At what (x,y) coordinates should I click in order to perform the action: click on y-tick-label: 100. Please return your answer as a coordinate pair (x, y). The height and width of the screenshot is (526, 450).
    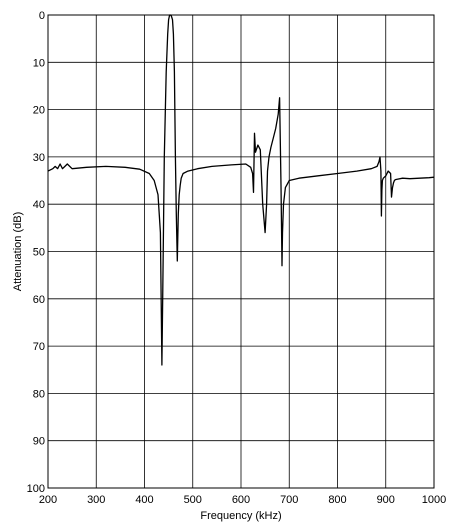
    Looking at the image, I should click on (36, 489).